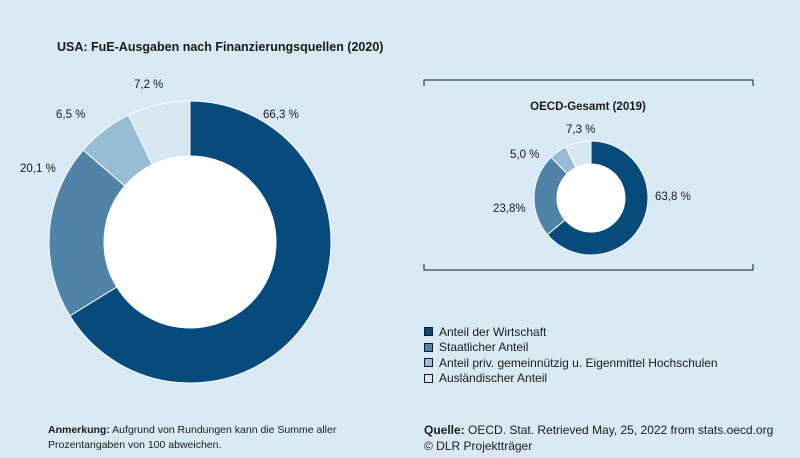 This screenshot has height=458, width=800. Describe the element at coordinates (444, 430) in the screenshot. I see `source-label: Quelle:` at that location.